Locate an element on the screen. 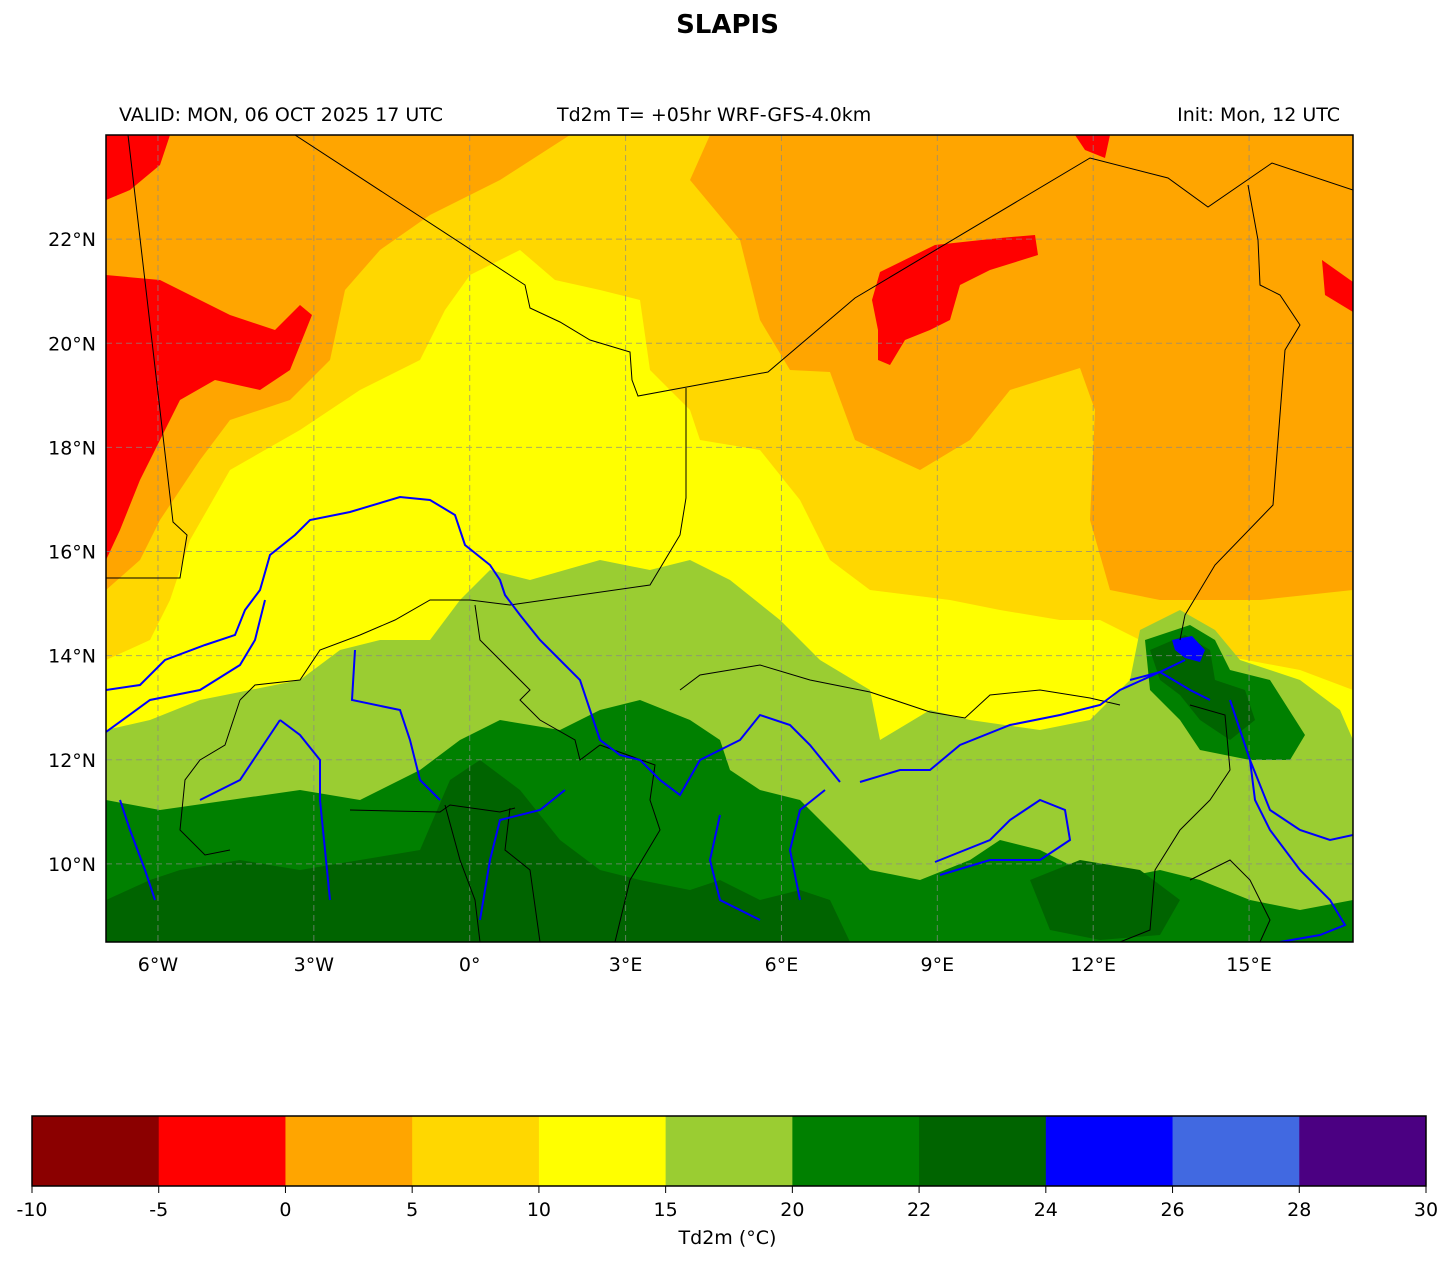 The height and width of the screenshot is (1264, 1455). lat-tick-label: 12°N is located at coordinates (72, 761).